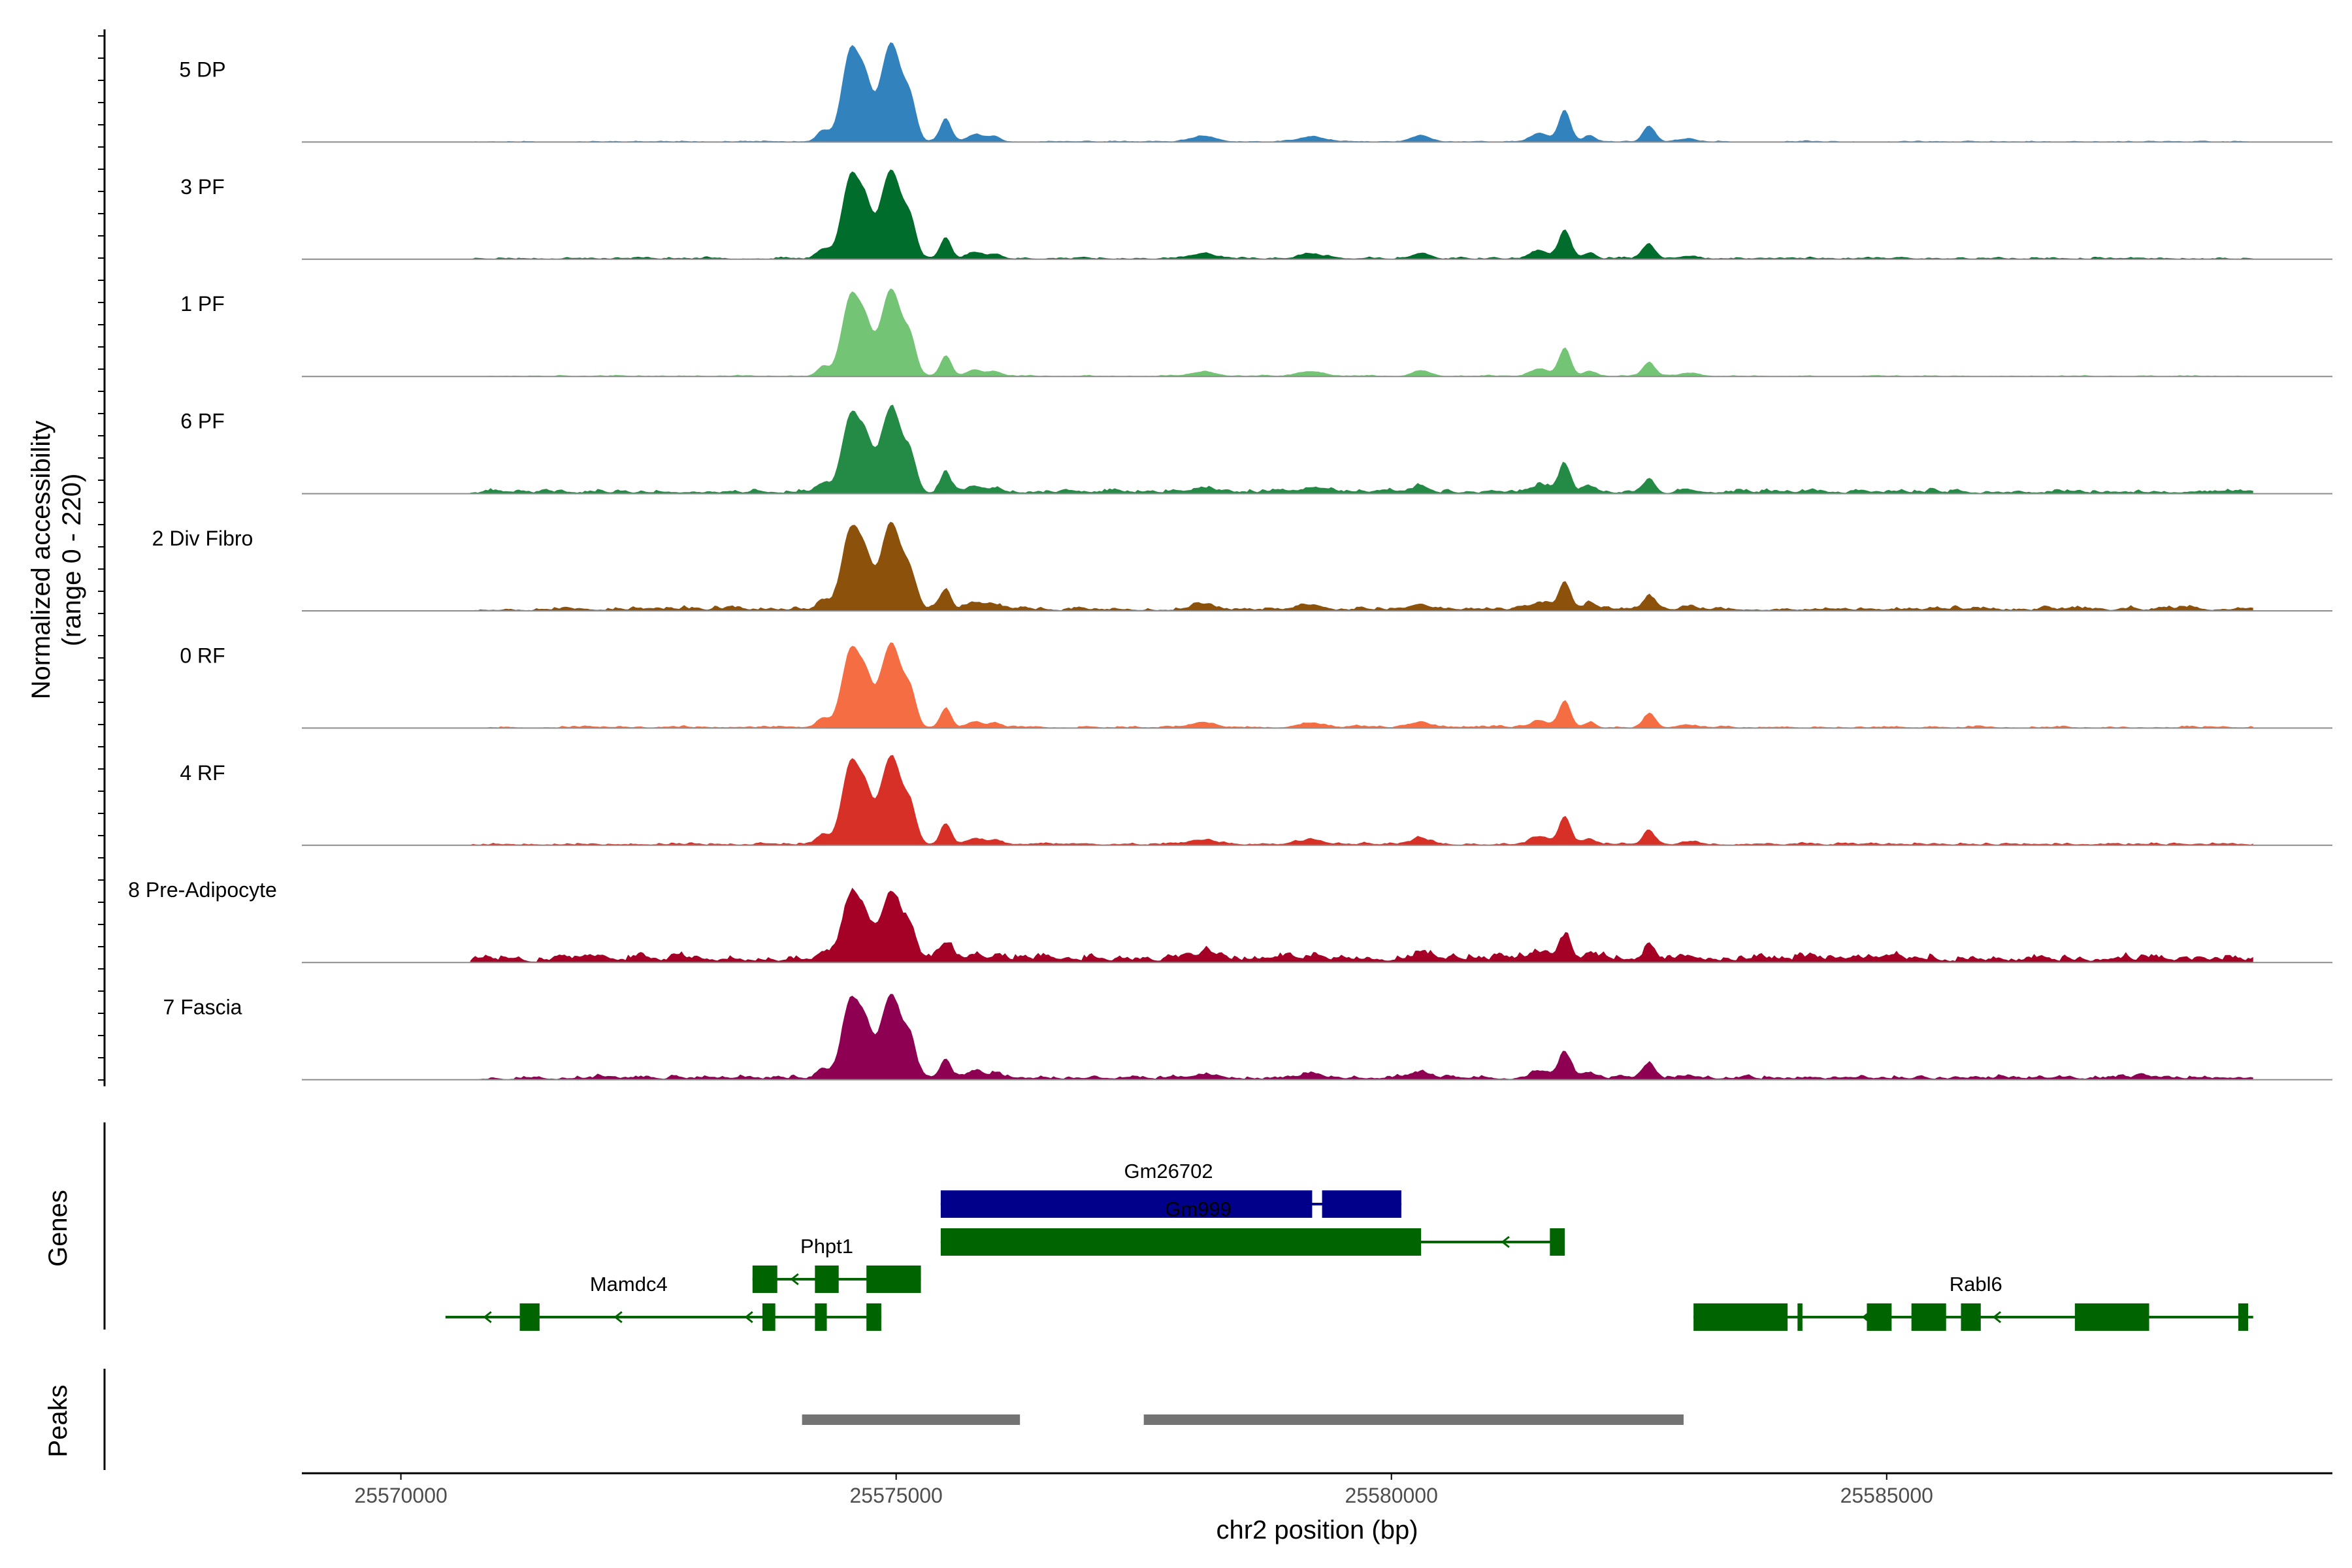 The width and height of the screenshot is (2352, 1568). I want to click on y-axis-title-line1: Normalized accessibility, so click(41, 560).